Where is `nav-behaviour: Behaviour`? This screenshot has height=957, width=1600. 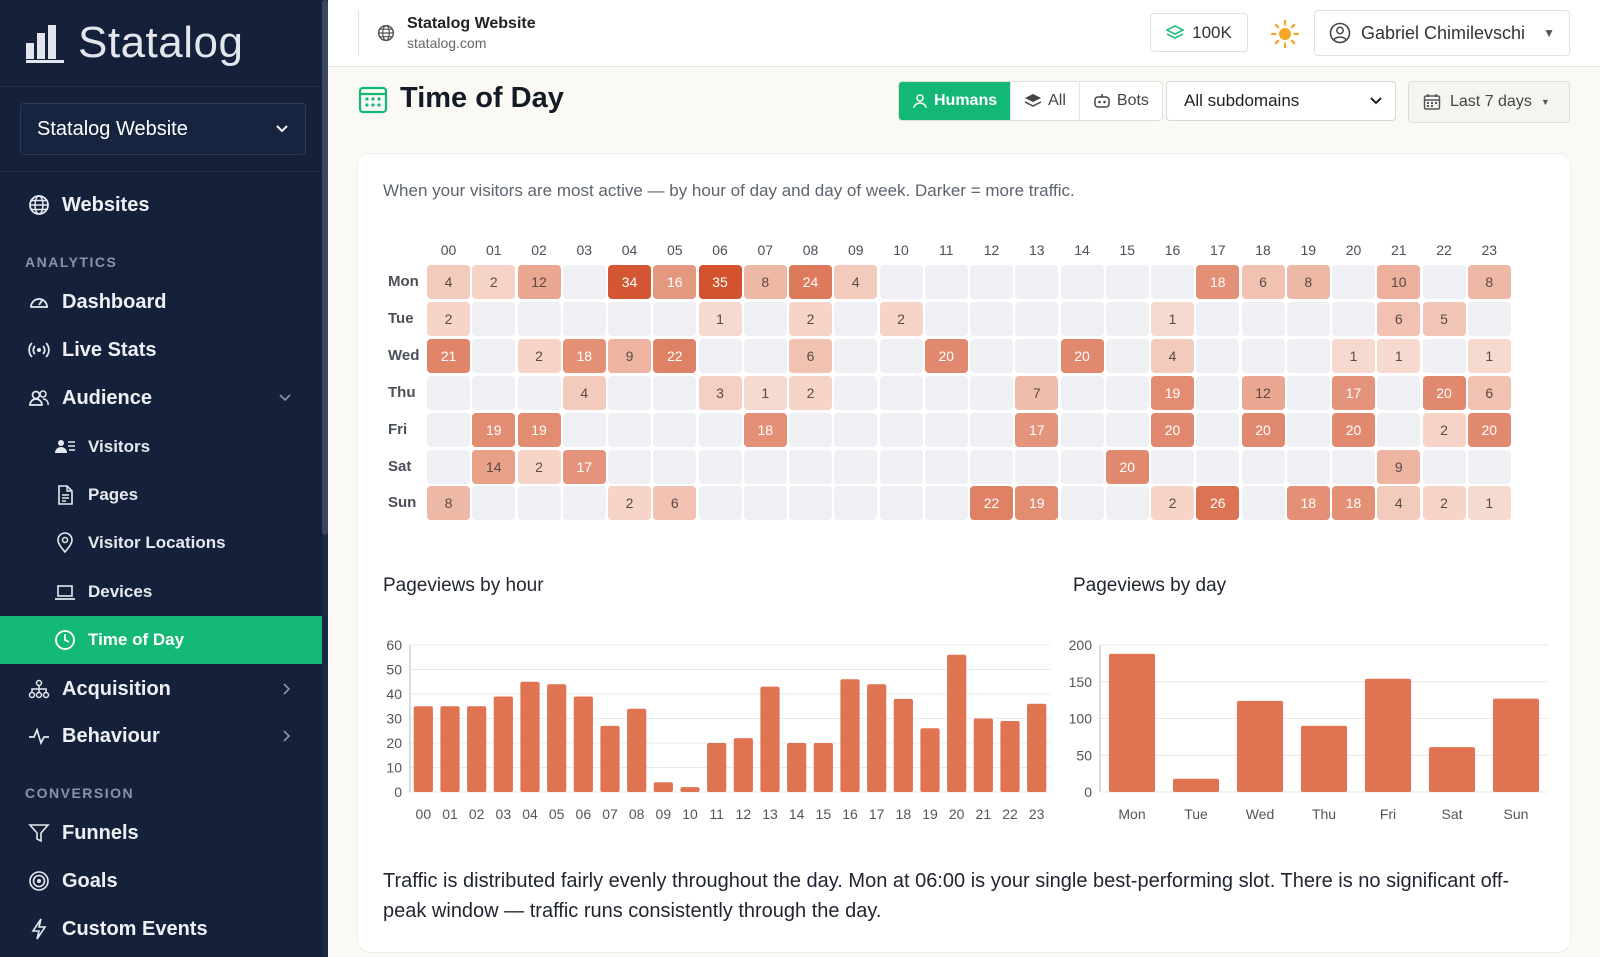
nav-behaviour: Behaviour is located at coordinates (161, 736).